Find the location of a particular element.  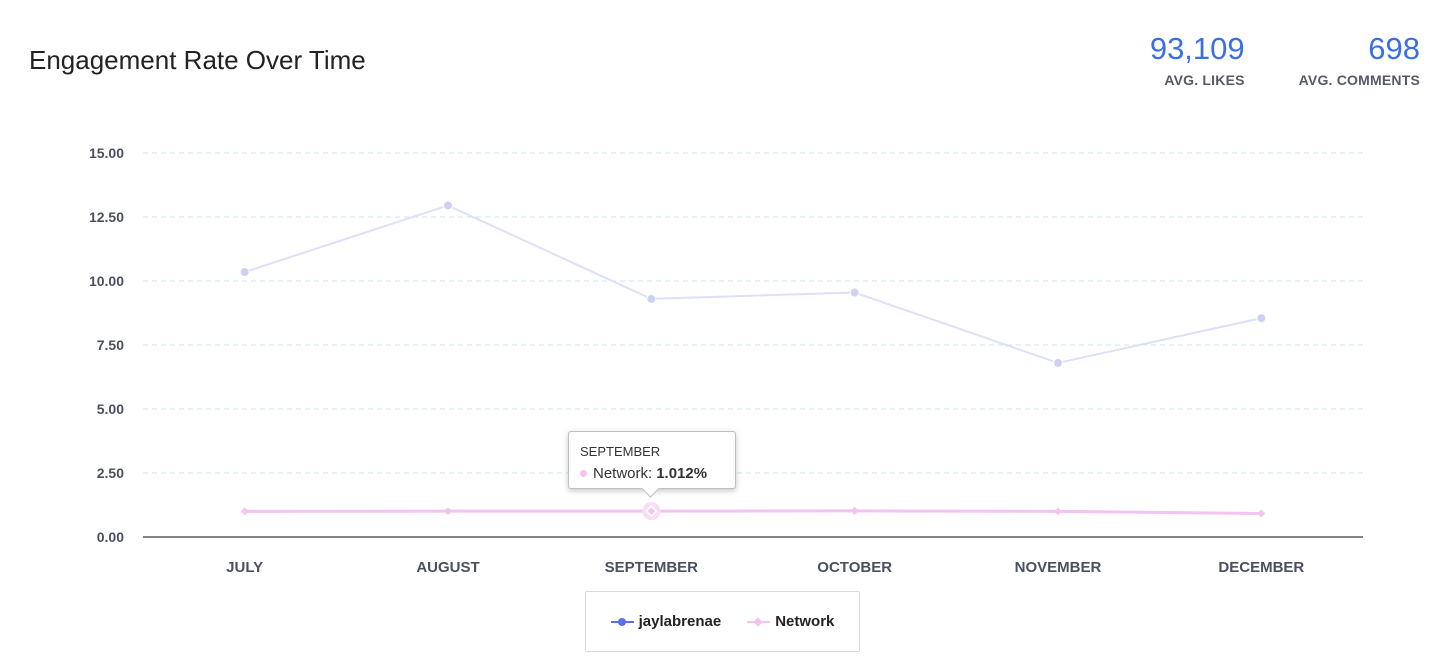

y-tick-label: 5.00 is located at coordinates (110, 409).